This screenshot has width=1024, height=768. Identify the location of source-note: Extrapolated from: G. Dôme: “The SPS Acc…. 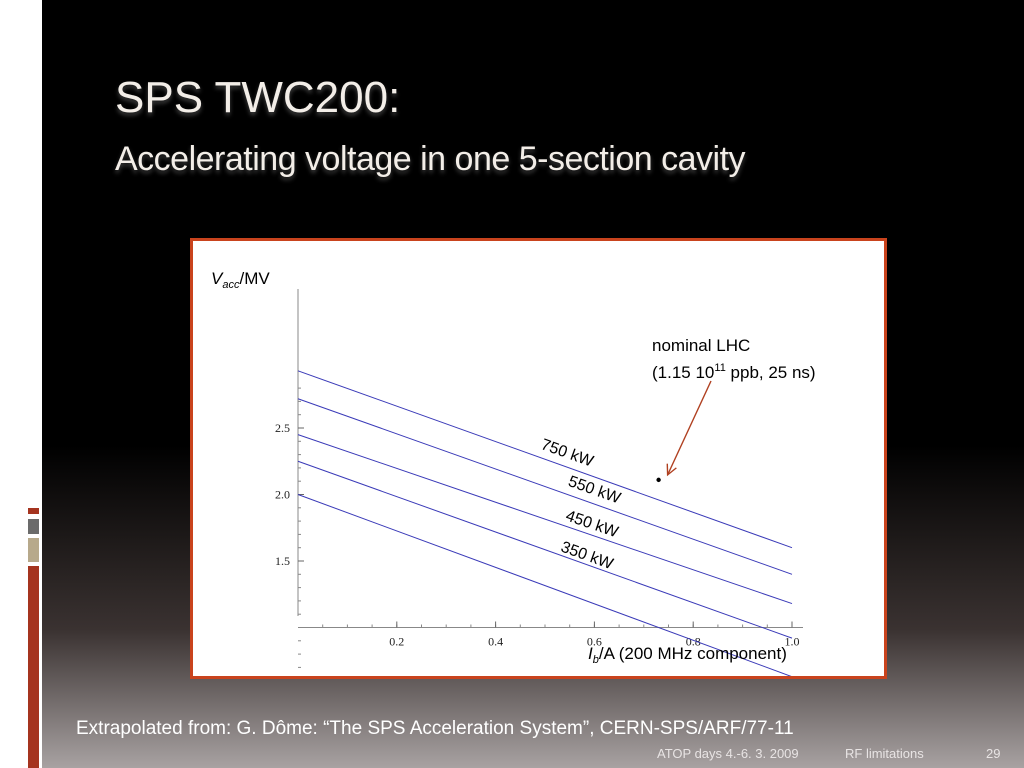
(435, 728).